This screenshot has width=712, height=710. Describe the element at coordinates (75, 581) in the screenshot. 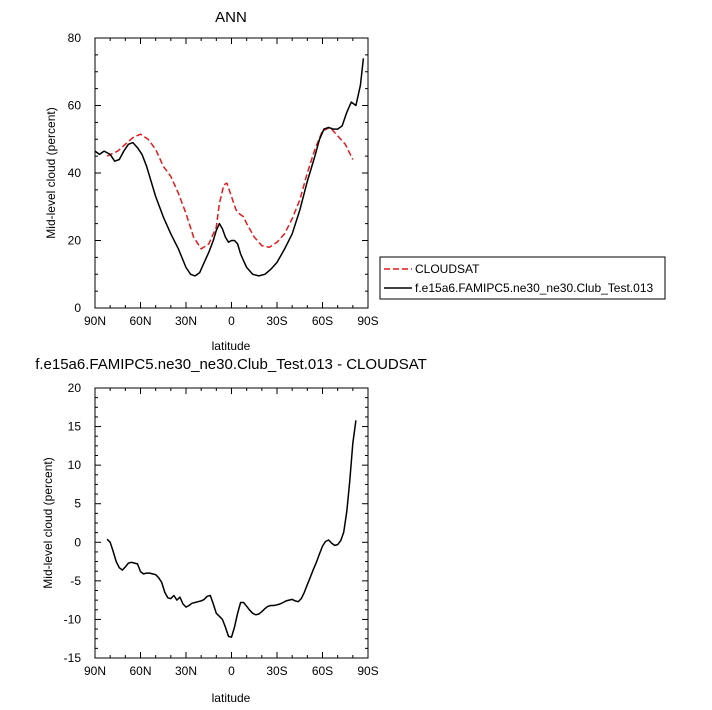

I see `bottom-y-tick-label: -5` at that location.